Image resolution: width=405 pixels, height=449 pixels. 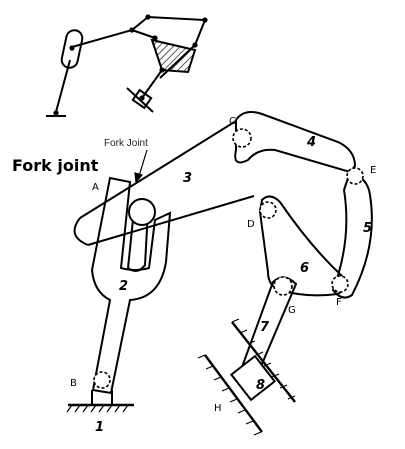 I want to click on callout-arrow, so click(x=141, y=166).